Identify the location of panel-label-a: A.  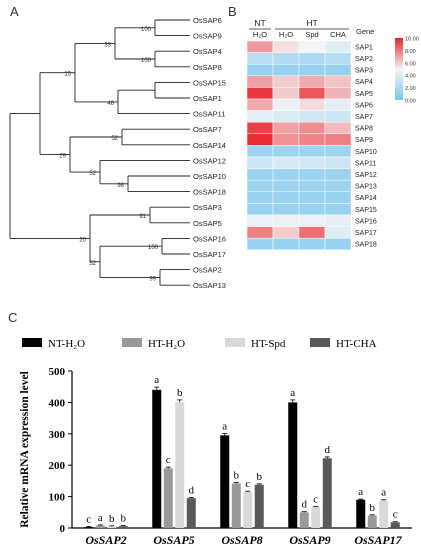
(14, 11).